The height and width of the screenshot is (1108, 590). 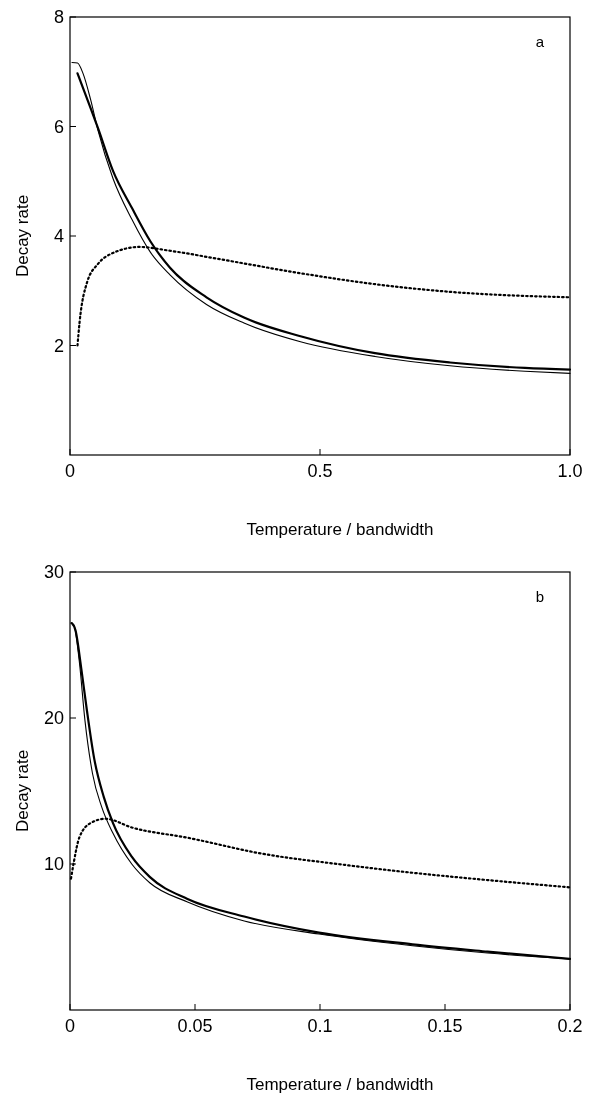 I want to click on annotation: a, so click(x=540, y=41).